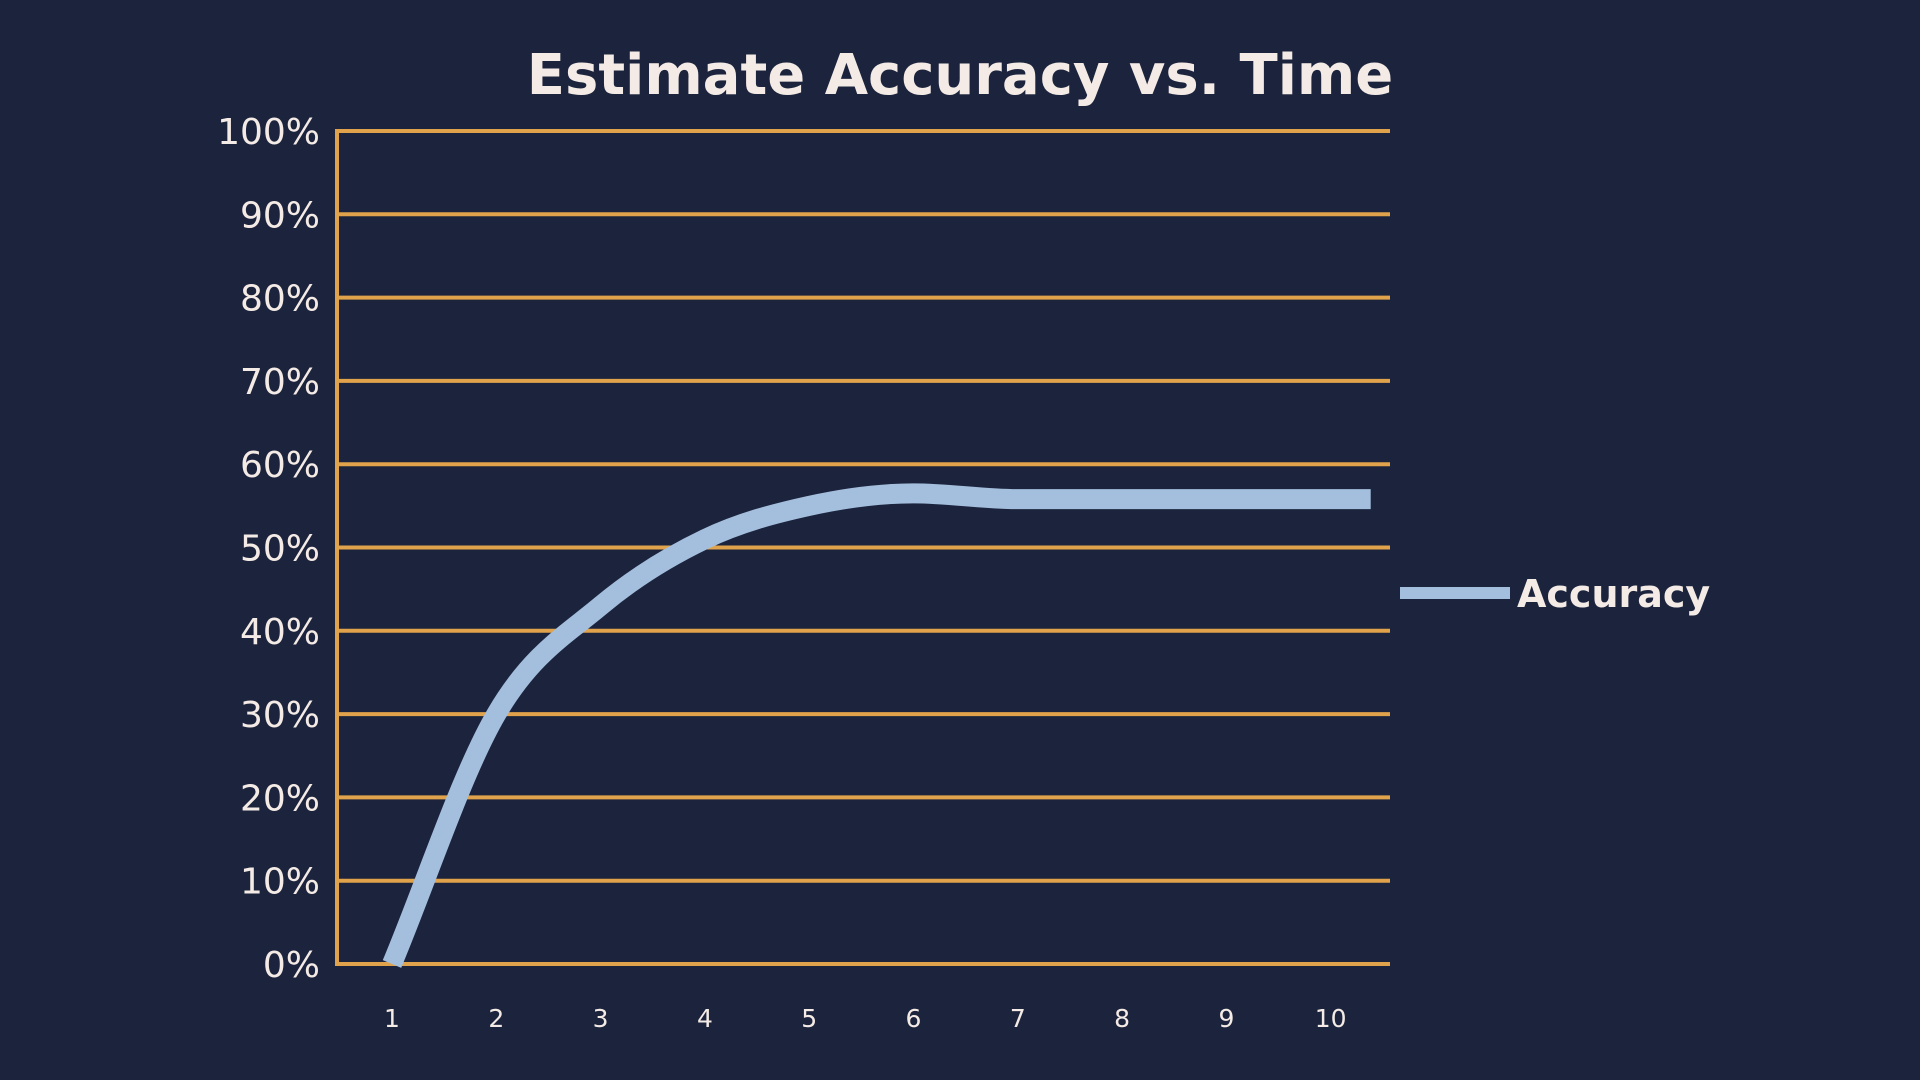 The image size is (1920, 1080). Describe the element at coordinates (705, 1018) in the screenshot. I see `x-tick-label: 4` at that location.